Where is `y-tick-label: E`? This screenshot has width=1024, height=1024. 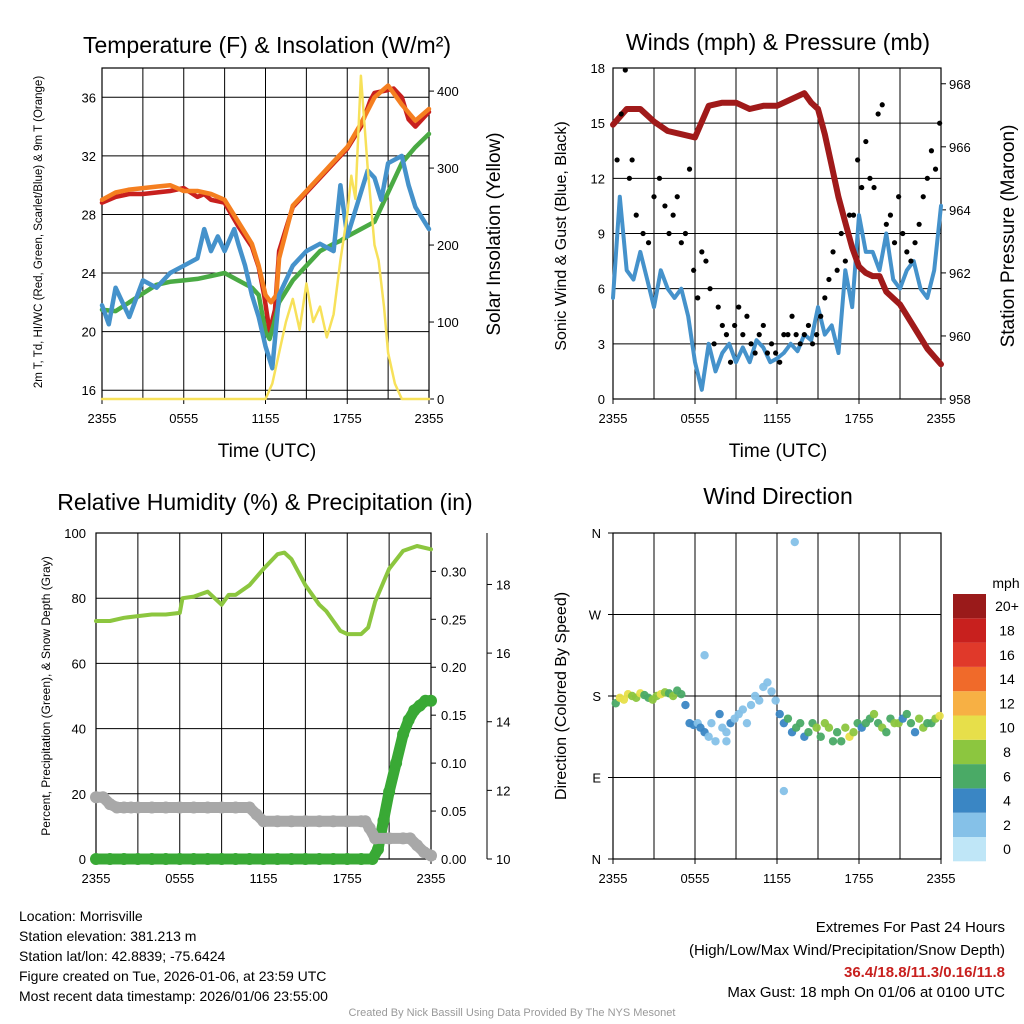 y-tick-label: E is located at coordinates (596, 778).